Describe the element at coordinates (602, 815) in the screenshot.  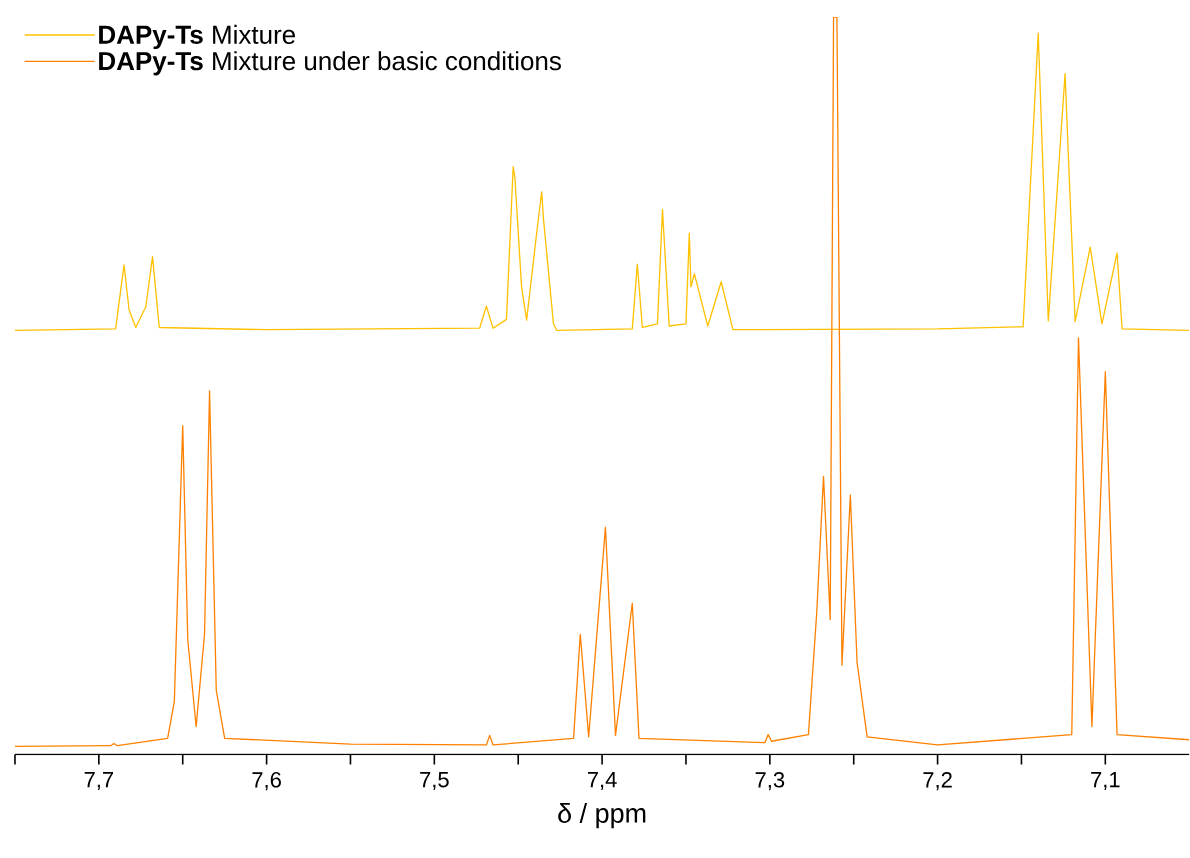
I see `x-axis-title: δ / ppm` at that location.